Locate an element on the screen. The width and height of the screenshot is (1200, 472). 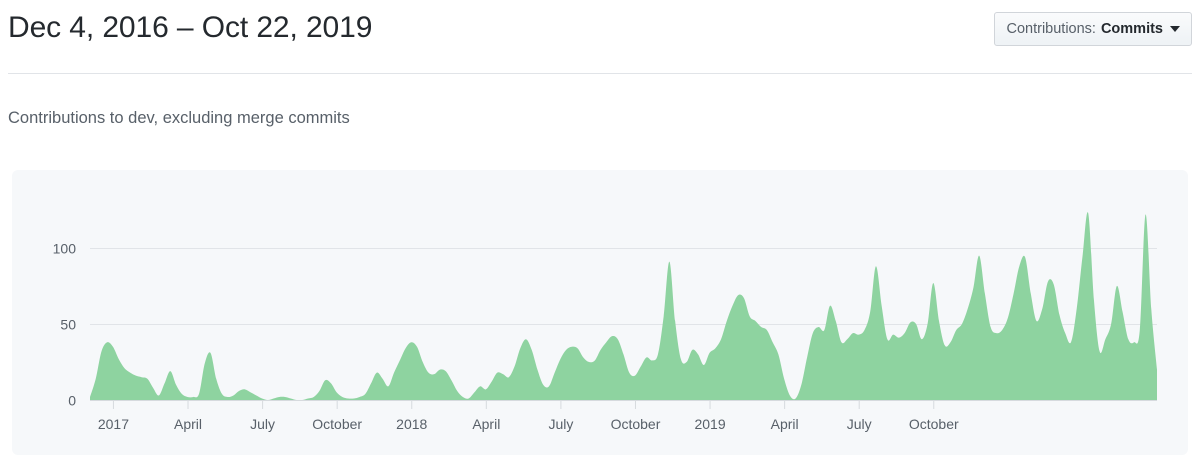
x-tick-label: 2019 is located at coordinates (709, 424).